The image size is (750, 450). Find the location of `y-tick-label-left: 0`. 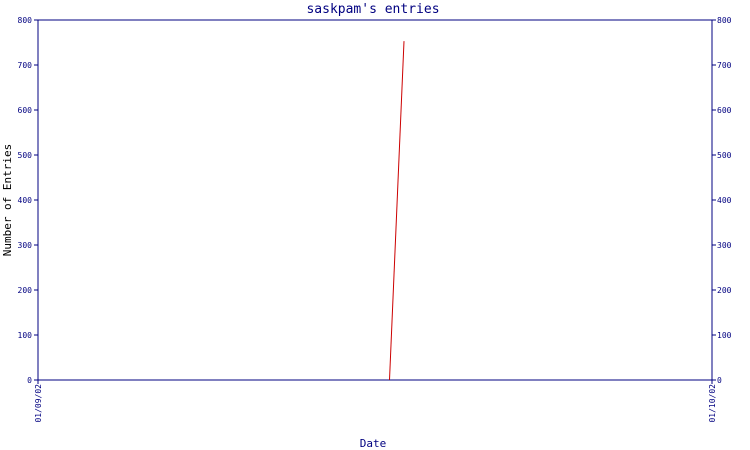

y-tick-label-left: 0 is located at coordinates (29, 380).